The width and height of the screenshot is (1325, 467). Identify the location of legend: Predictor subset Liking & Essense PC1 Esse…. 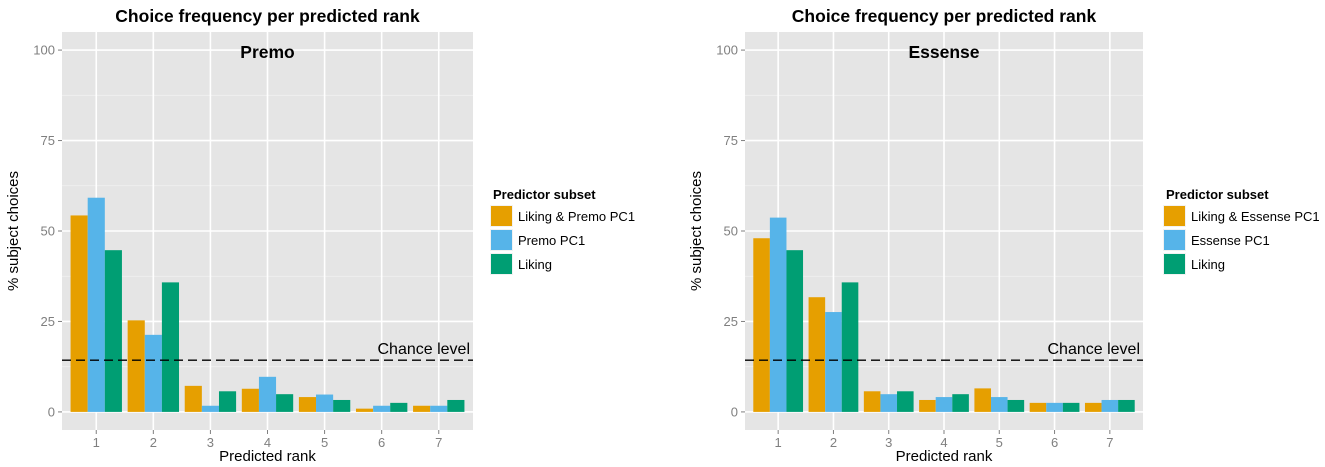
(1241, 231).